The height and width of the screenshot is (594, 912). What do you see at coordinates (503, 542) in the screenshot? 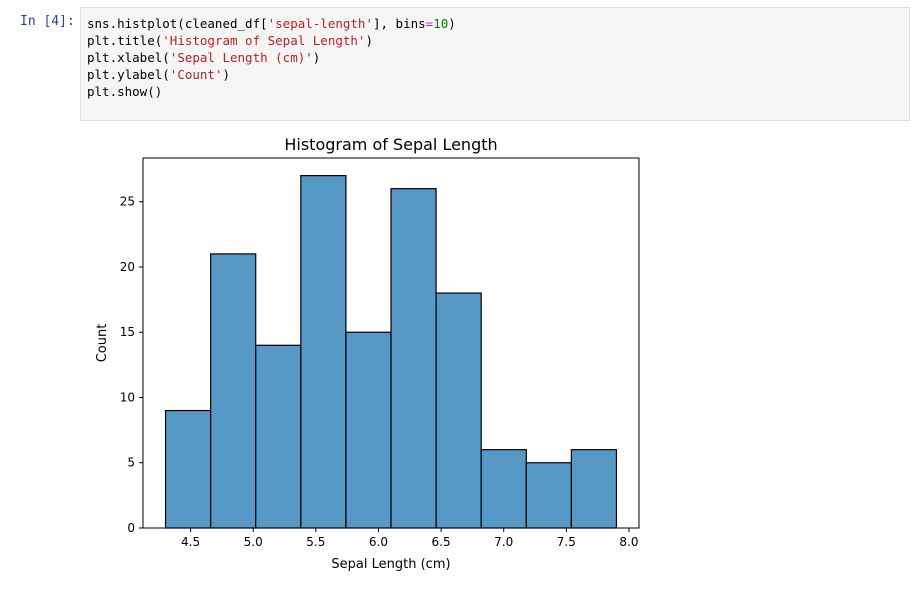
I see `x-tick-label: 7.0` at bounding box center [503, 542].